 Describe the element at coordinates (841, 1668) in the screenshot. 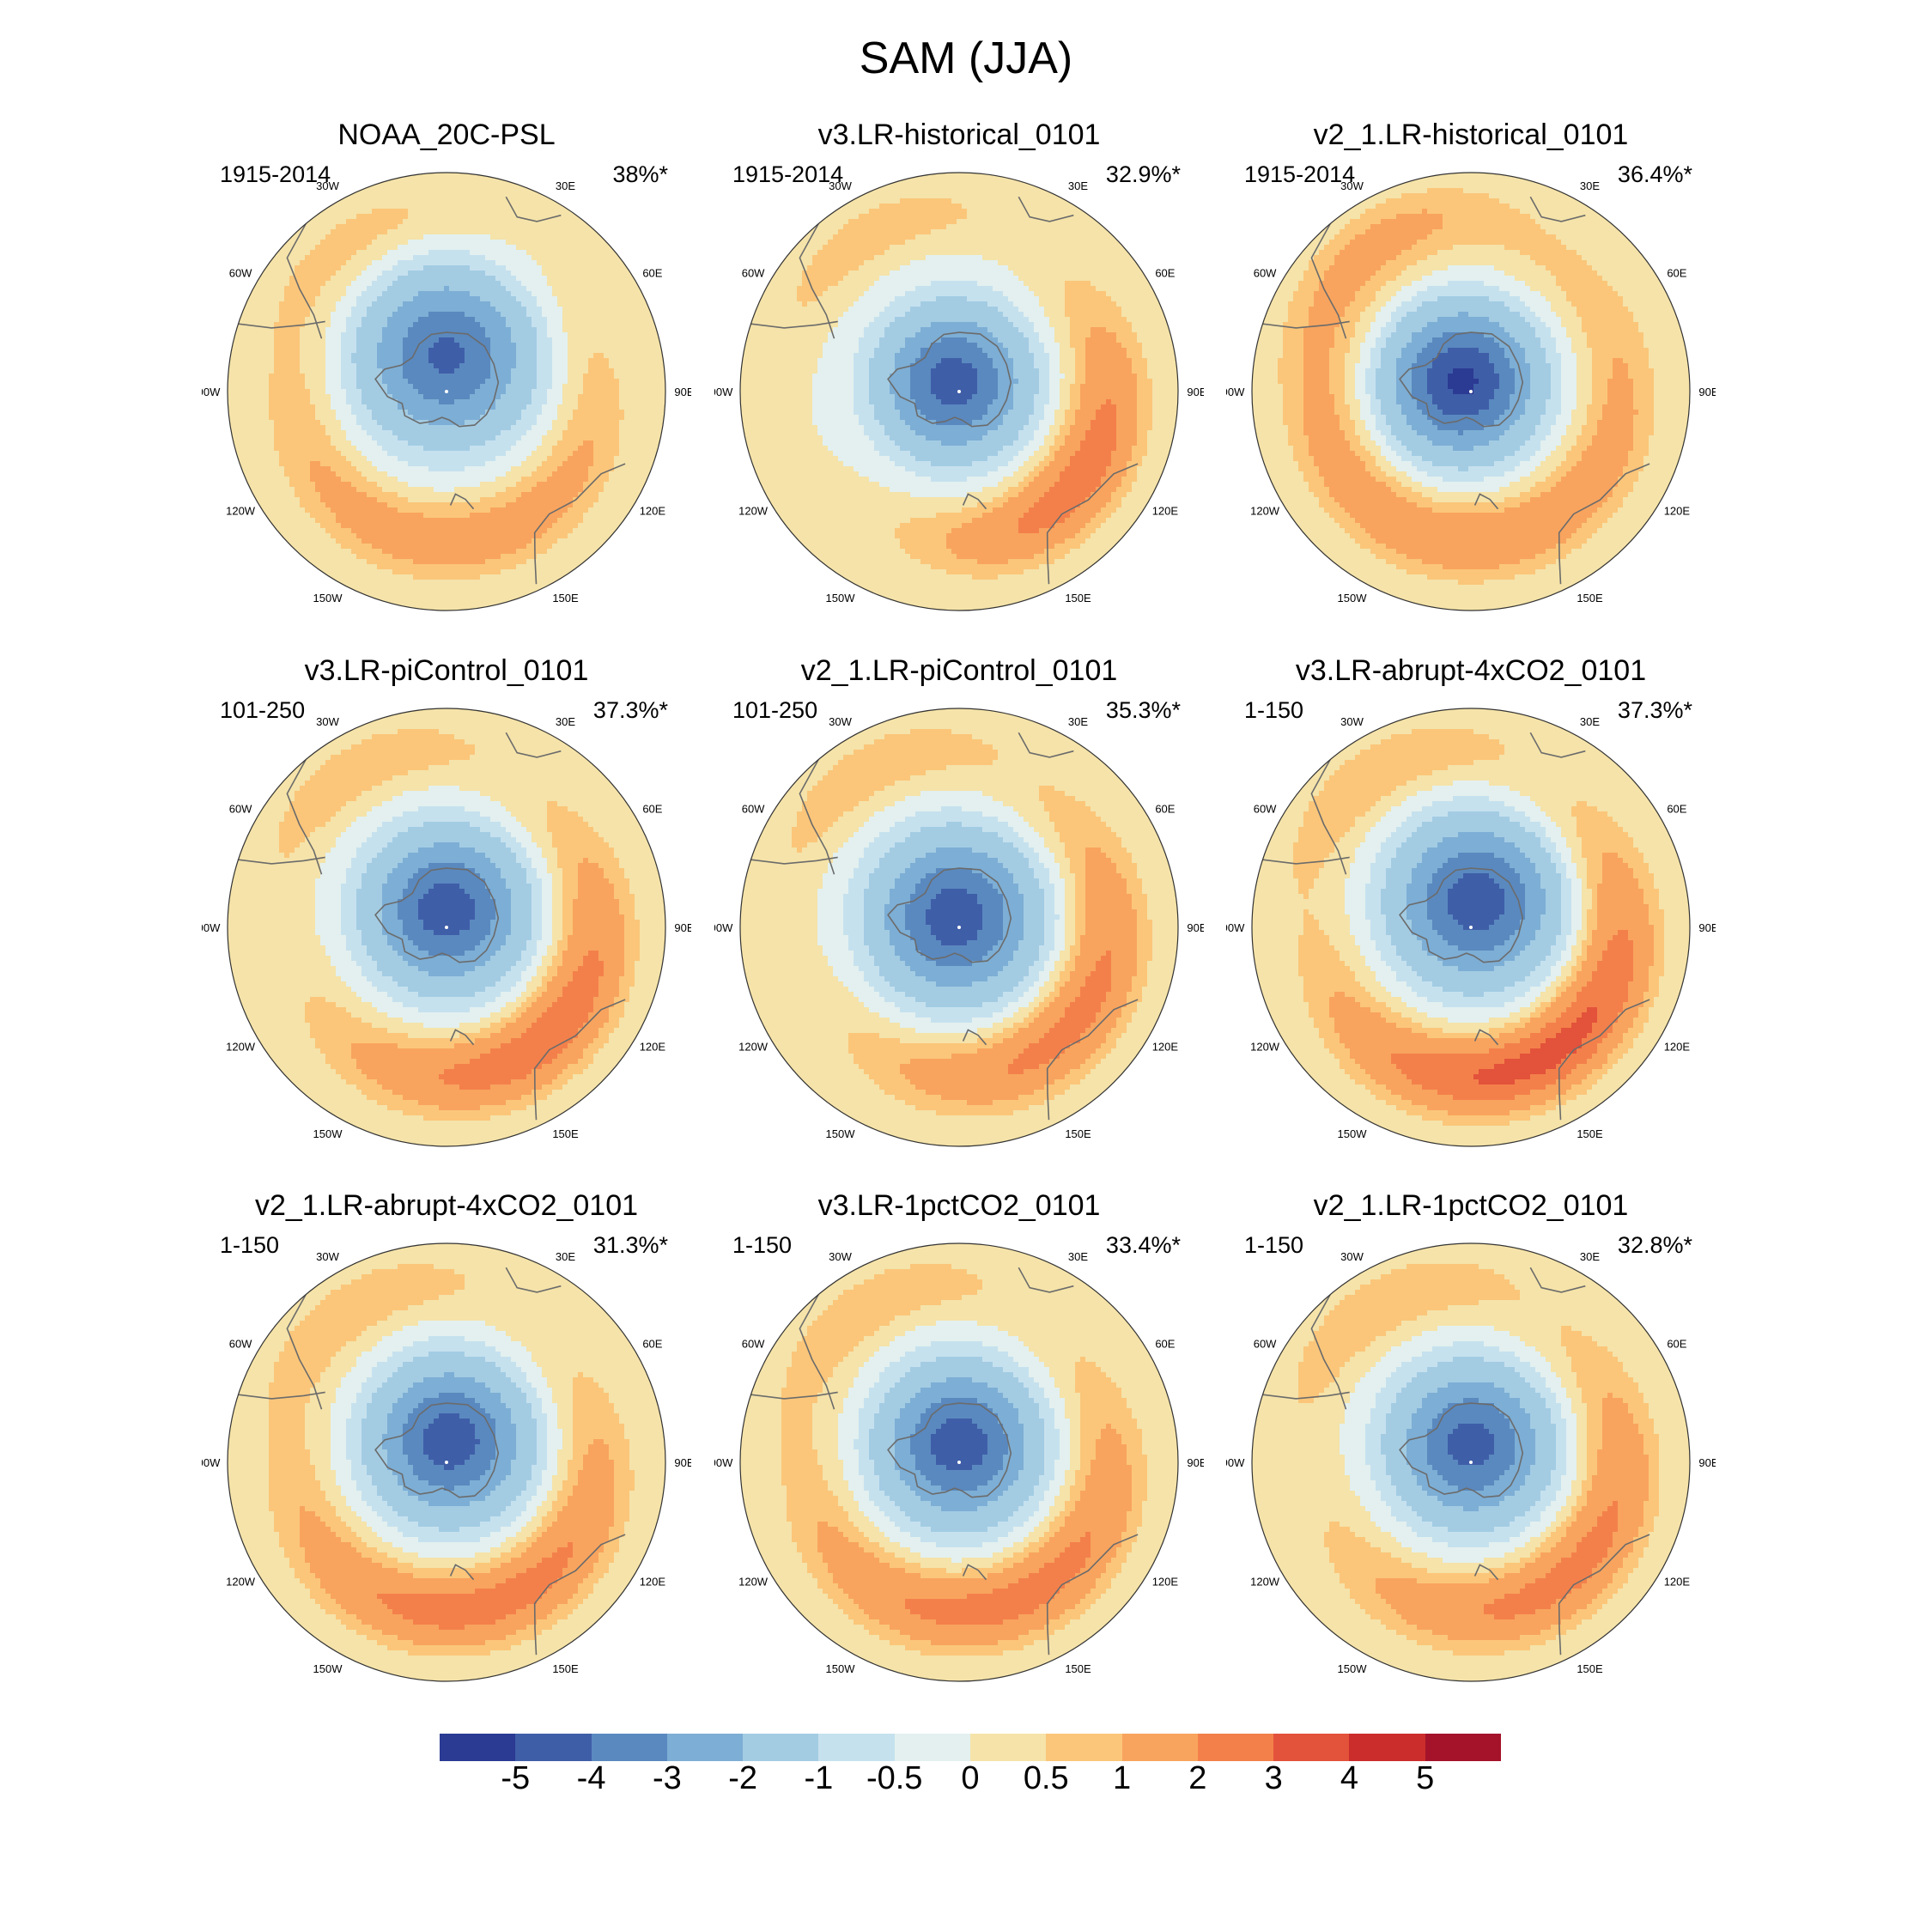

I see `lon-label: 150W` at that location.